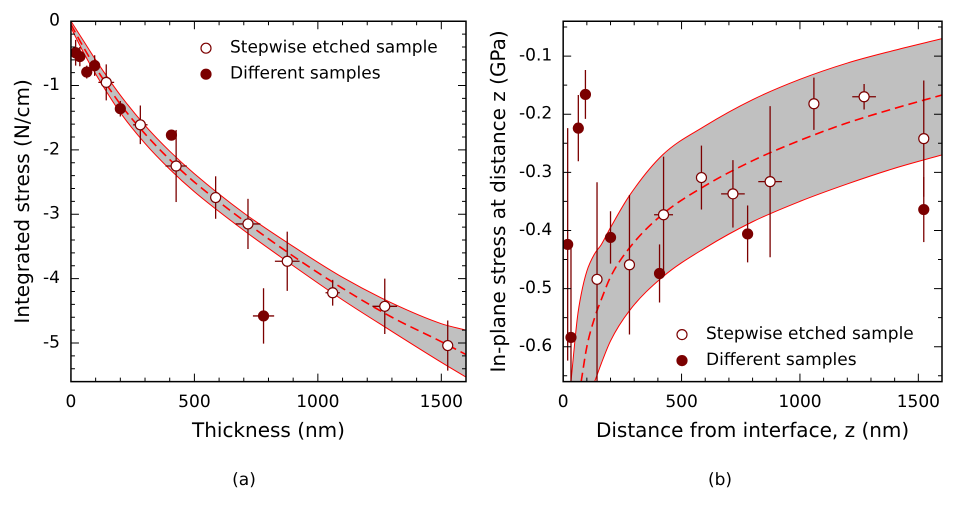 This screenshot has width=962, height=515. I want to click on y-axis-title: Integrated stress (N/cm), so click(22, 201).